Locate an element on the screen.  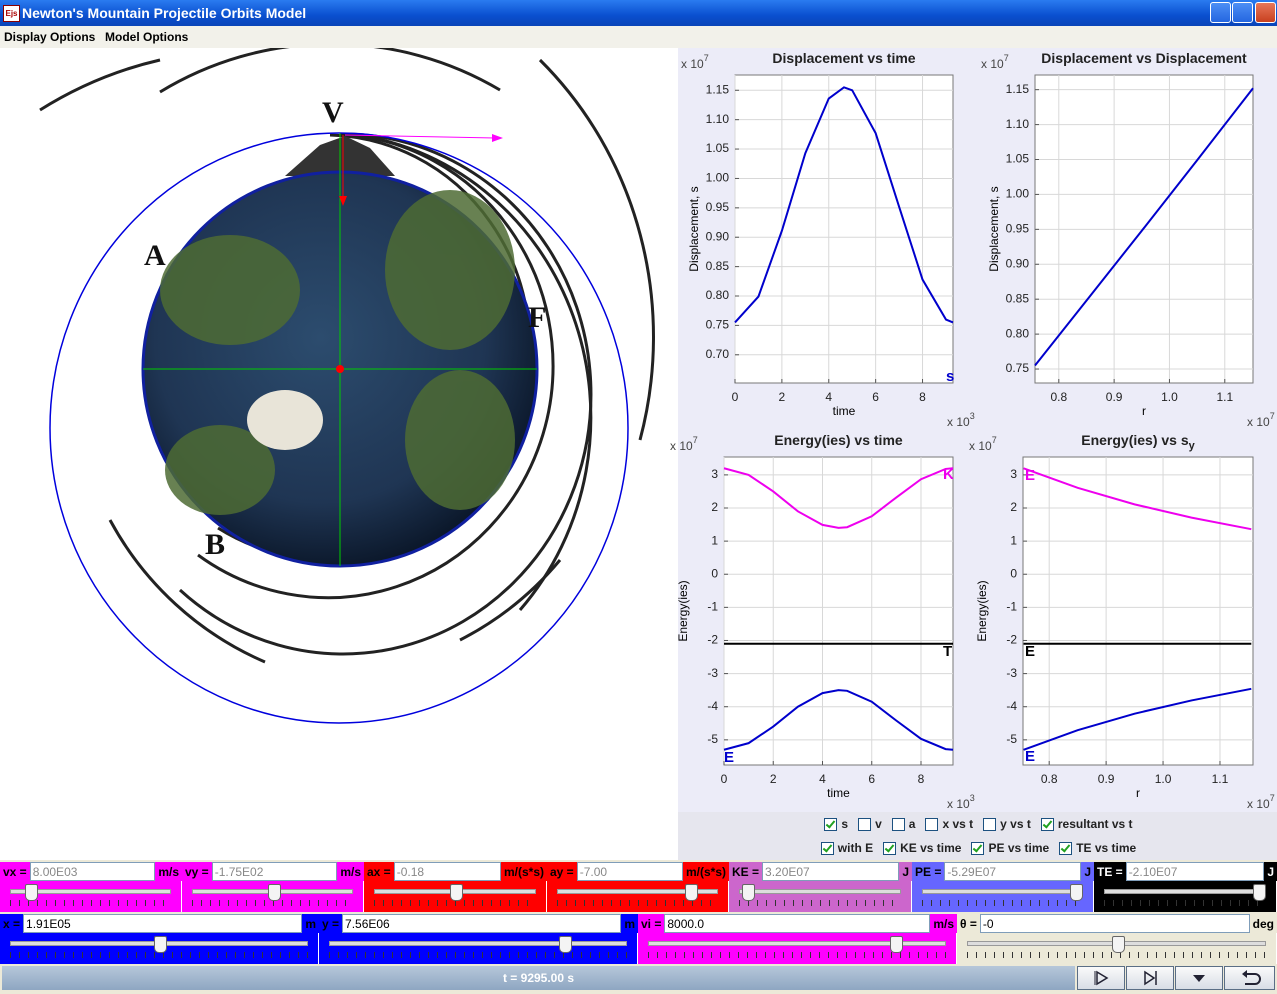
x-tick-label: 6 is located at coordinates (875, 397).